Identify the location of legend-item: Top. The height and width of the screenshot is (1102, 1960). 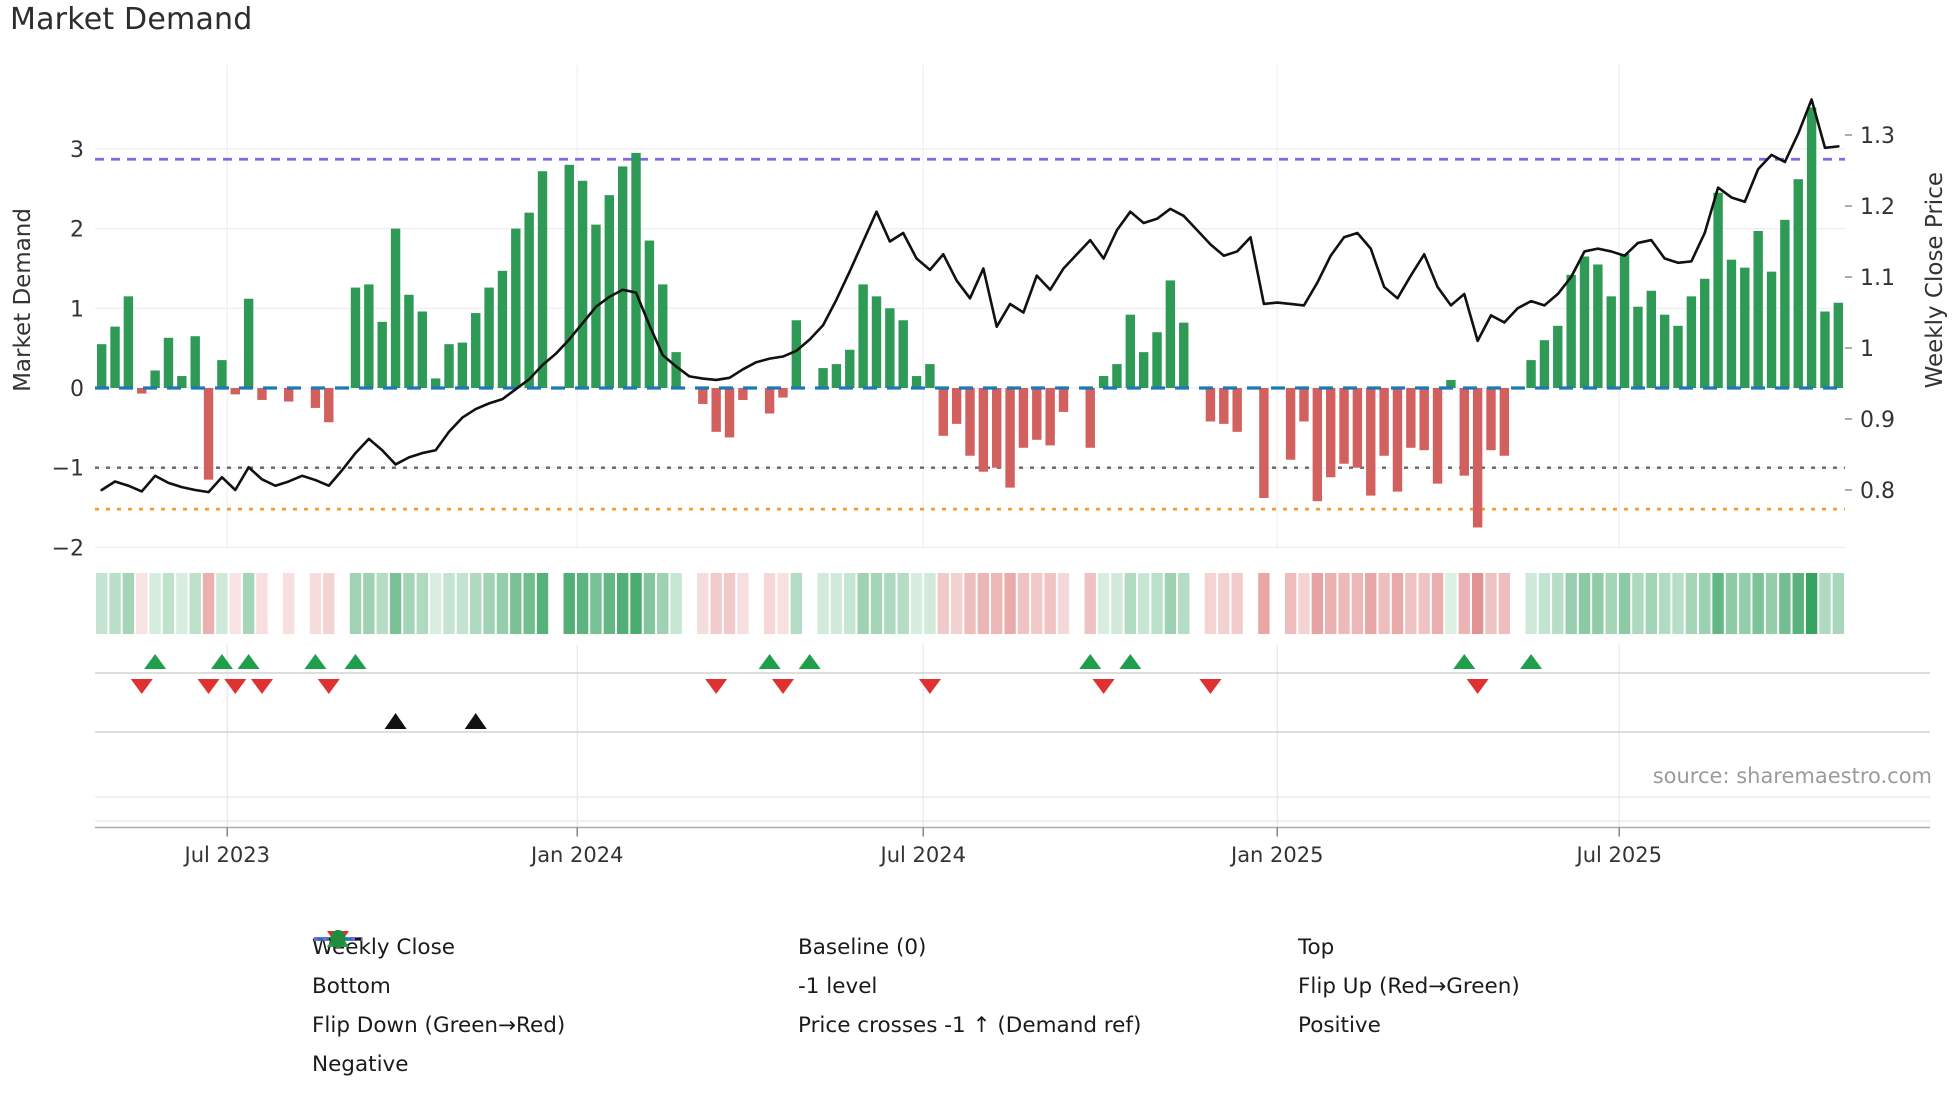
(986, 947).